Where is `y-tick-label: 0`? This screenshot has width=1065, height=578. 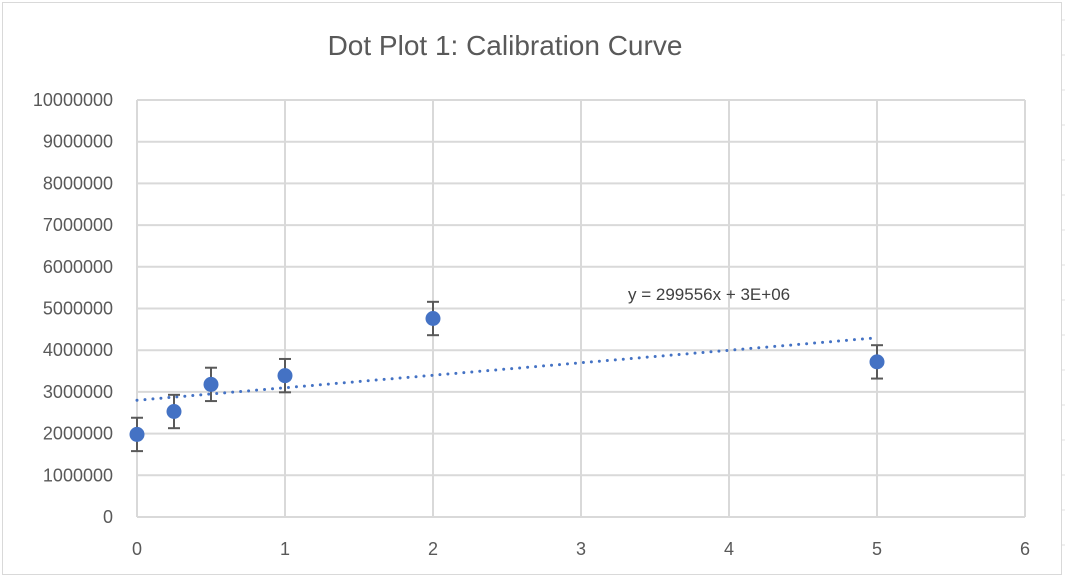
y-tick-label: 0 is located at coordinates (108, 517).